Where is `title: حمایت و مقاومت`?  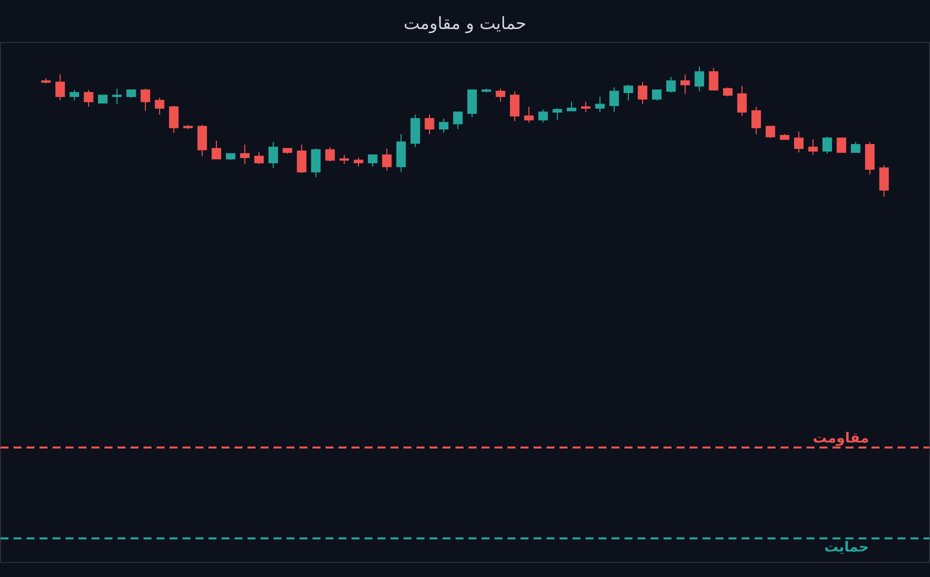 title: حمایت و مقاومت is located at coordinates (465, 24).